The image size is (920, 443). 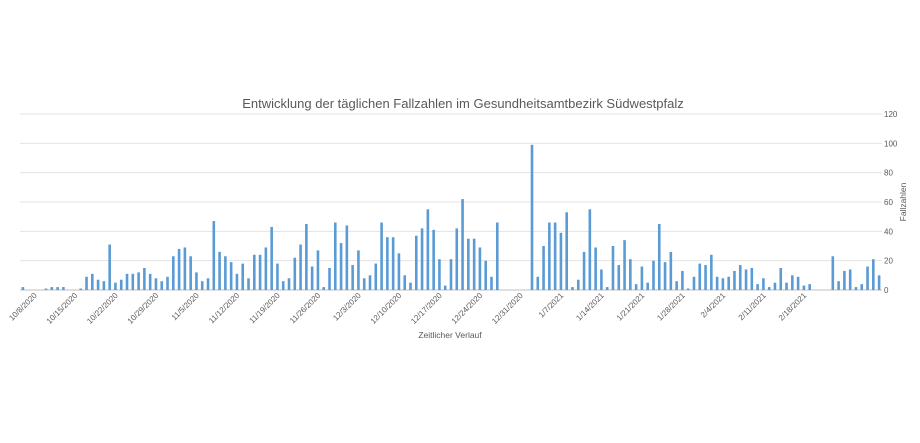 I want to click on y-tick-label: 120, so click(x=891, y=114).